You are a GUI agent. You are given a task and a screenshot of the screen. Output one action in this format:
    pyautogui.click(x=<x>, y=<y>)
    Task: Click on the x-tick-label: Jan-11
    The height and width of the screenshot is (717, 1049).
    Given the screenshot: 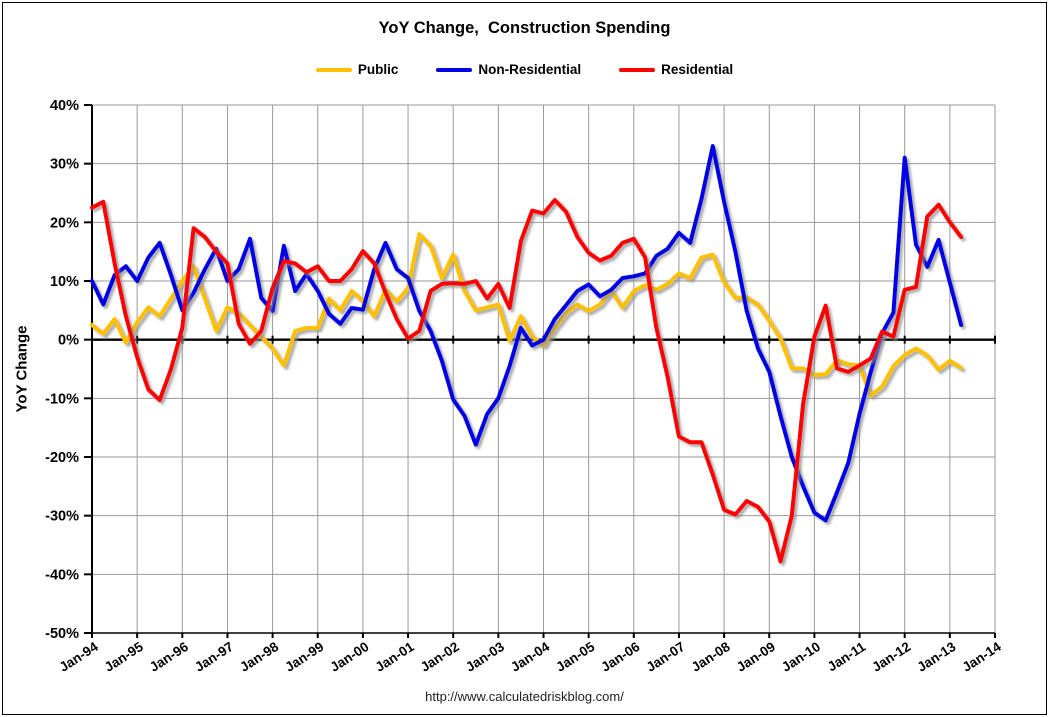 What is the action you would take?
    pyautogui.click(x=847, y=657)
    